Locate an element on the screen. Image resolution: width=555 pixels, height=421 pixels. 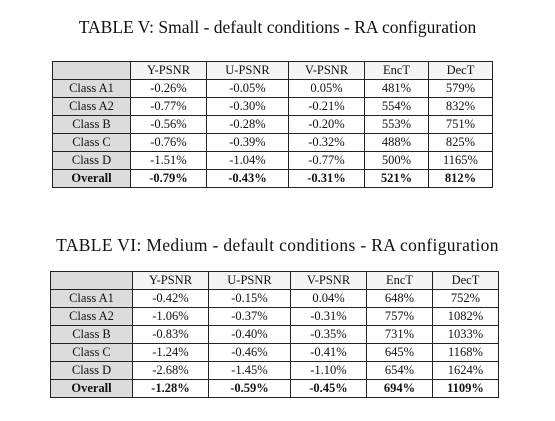
table-cell: -0.20% is located at coordinates (326, 124).